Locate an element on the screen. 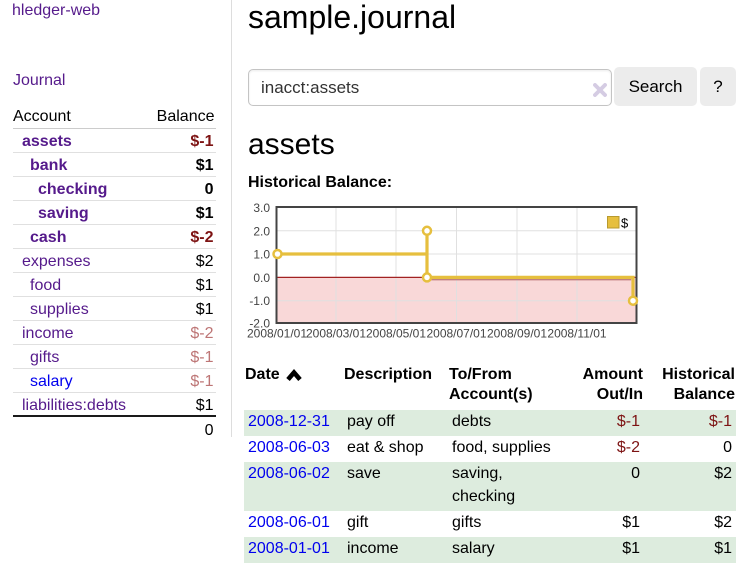  svg-text: 3.0 is located at coordinates (261, 208).